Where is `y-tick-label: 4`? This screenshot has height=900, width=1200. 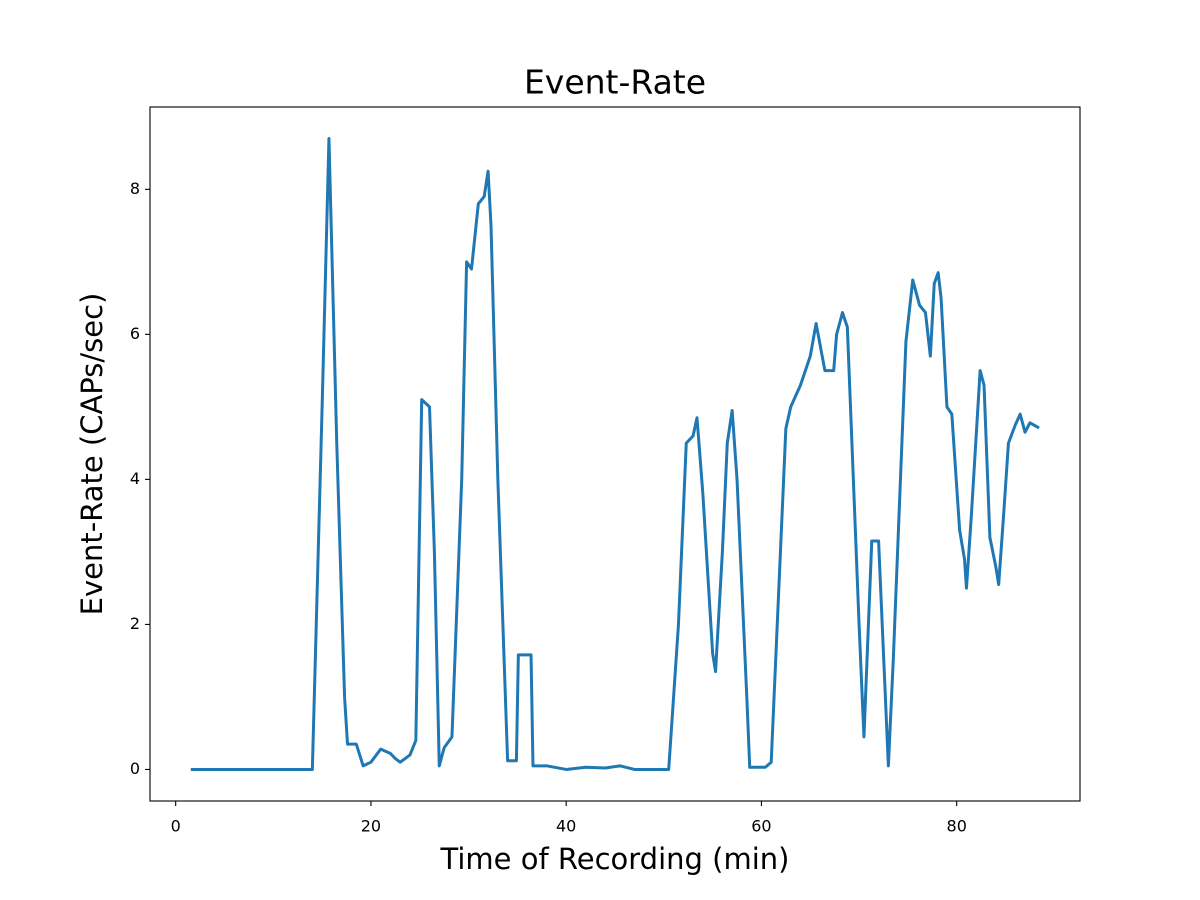
y-tick-label: 4 is located at coordinates (135, 478).